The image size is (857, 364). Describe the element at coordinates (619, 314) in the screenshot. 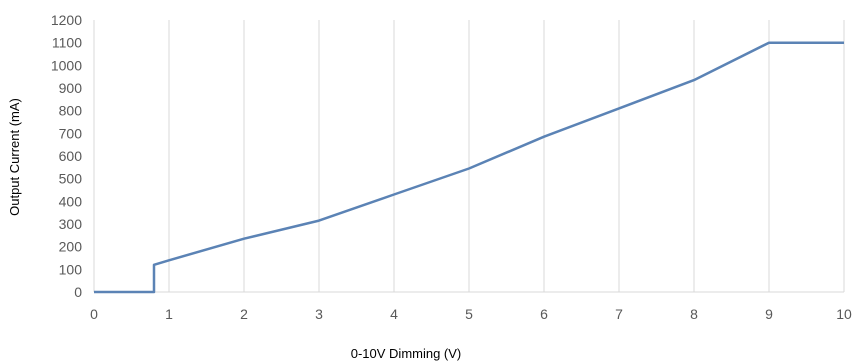

I see `x-tick-label: 7` at that location.